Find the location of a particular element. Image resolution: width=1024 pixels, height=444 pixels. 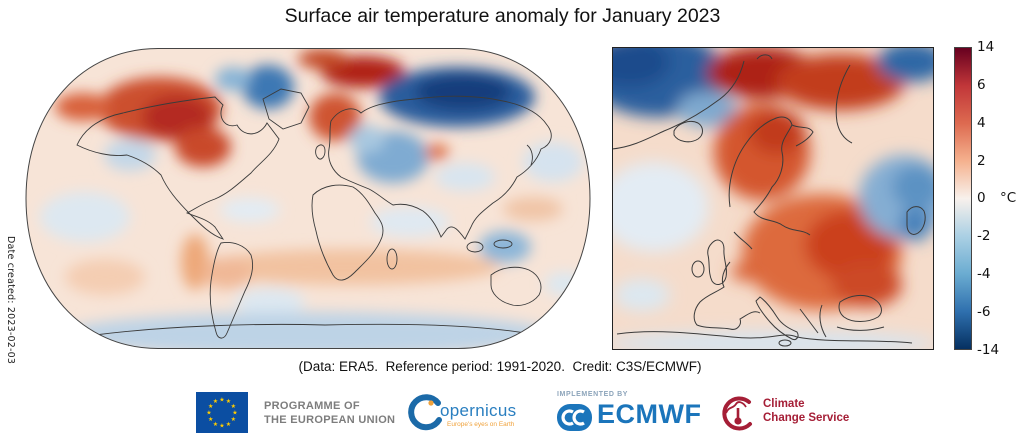

anomaly-region-australia-cool is located at coordinates (505, 247).